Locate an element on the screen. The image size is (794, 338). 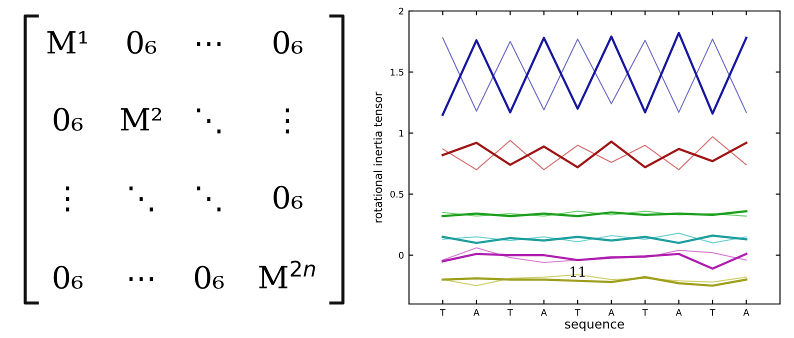
annotation: 11 is located at coordinates (577, 271).